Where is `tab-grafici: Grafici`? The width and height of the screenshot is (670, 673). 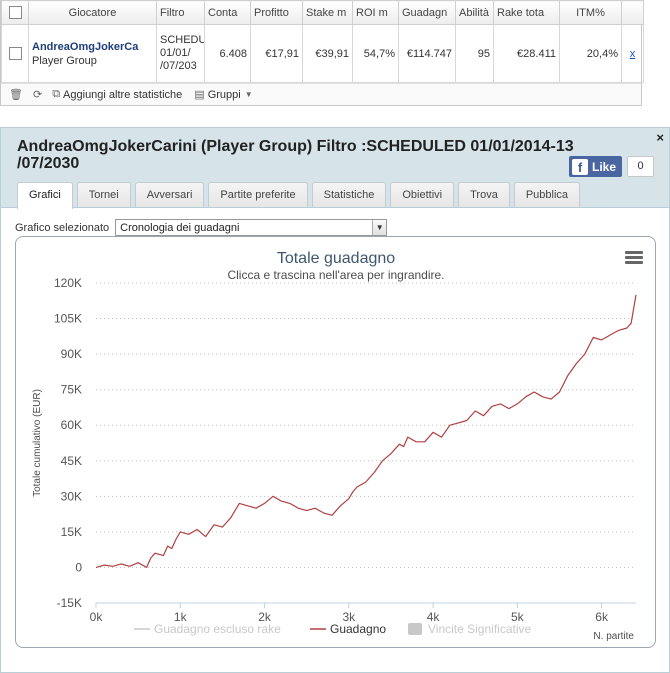
tab-grafici: Grafici is located at coordinates (45, 195).